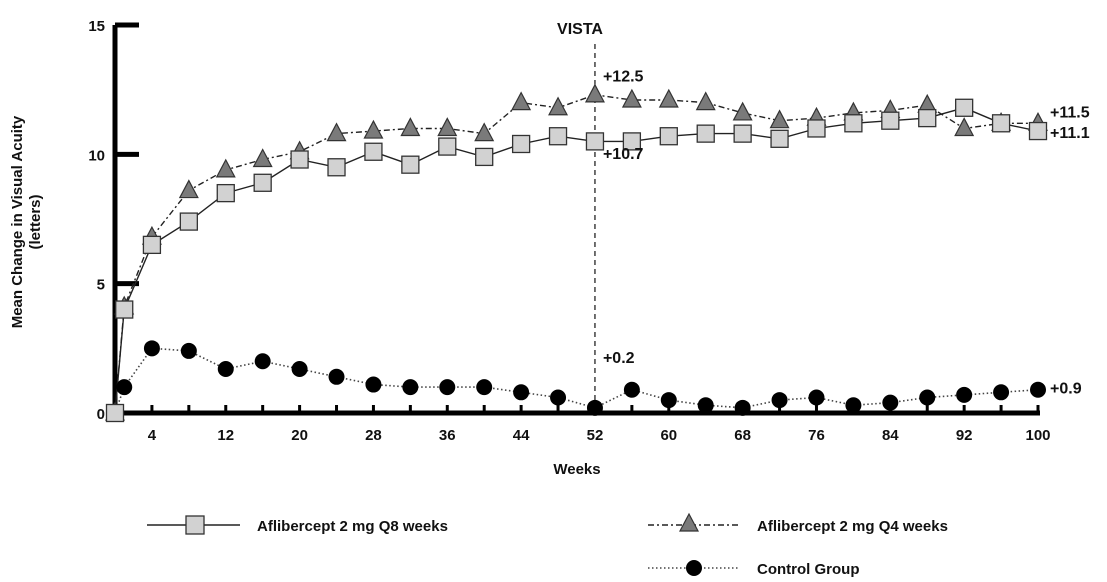  I want to click on chart-title: VISTA, so click(580, 29).